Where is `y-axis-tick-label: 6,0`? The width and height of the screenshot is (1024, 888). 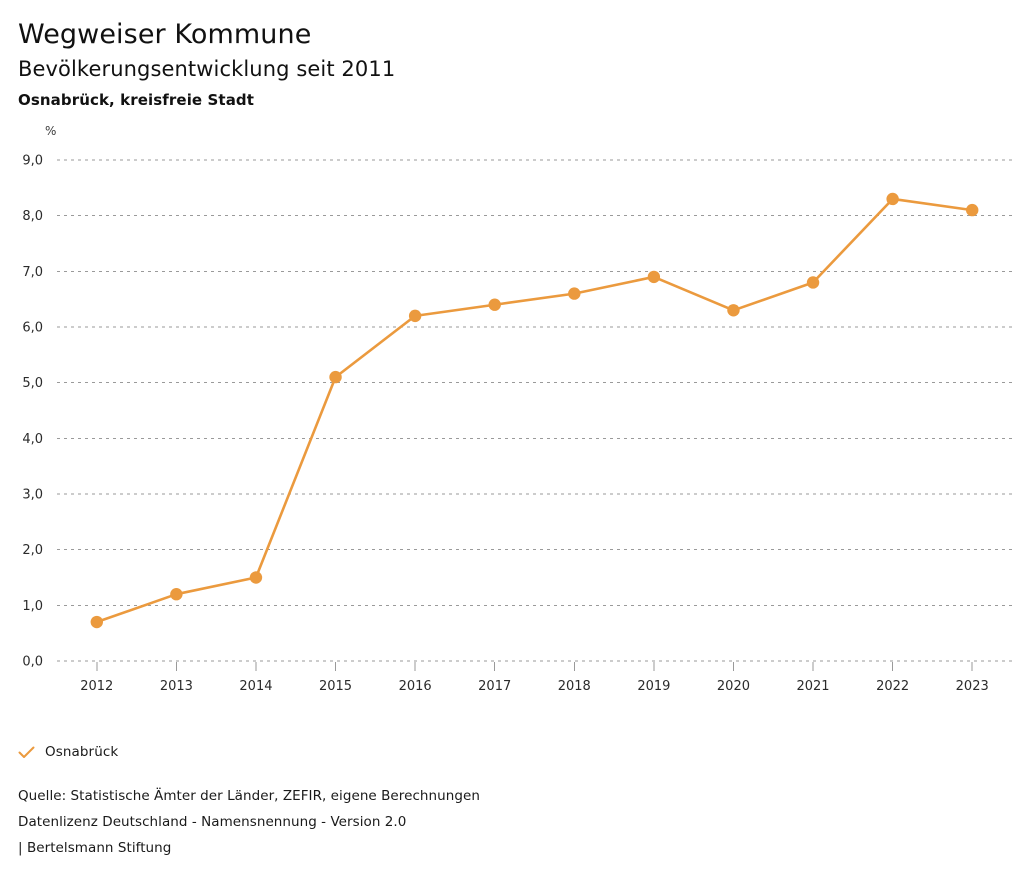
y-axis-tick-label: 6,0 is located at coordinates (32, 328).